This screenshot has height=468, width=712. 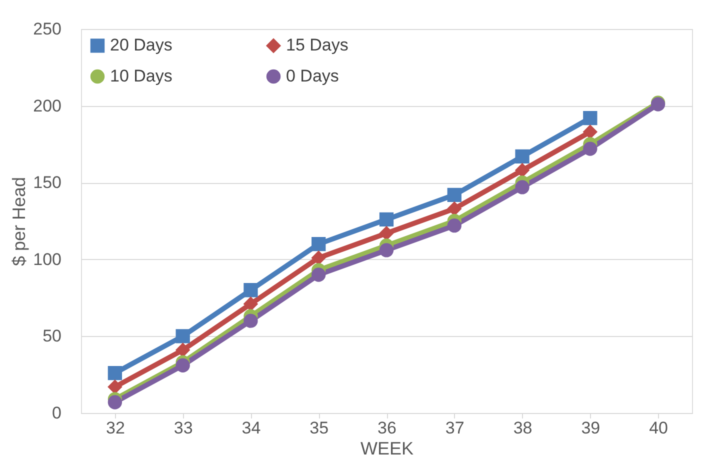 What do you see at coordinates (141, 45) in the screenshot?
I see `legend-label: 20 Days` at bounding box center [141, 45].